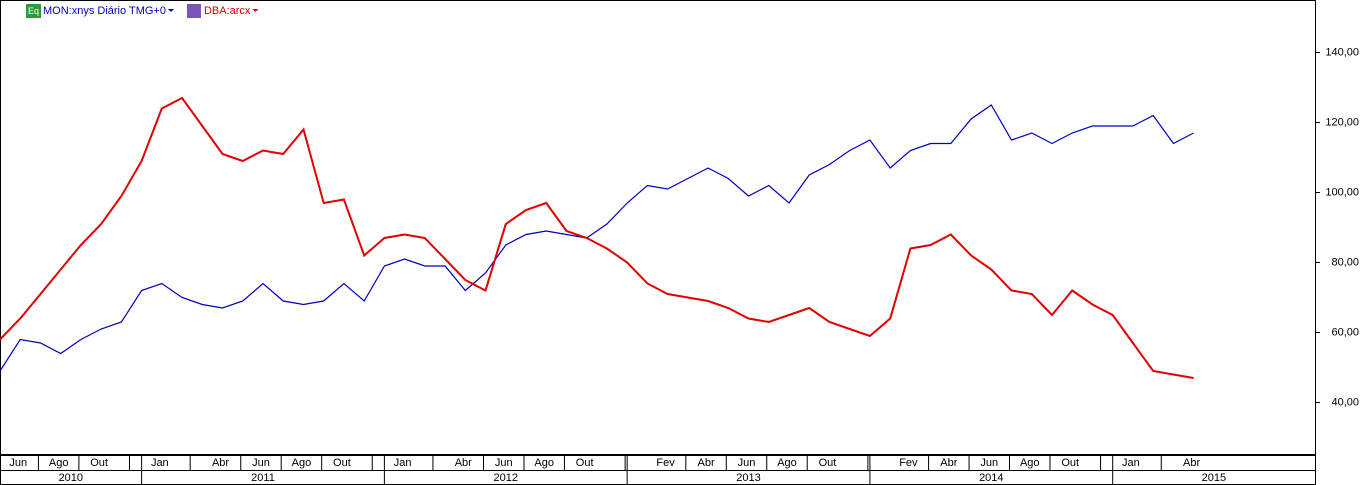 The width and height of the screenshot is (1364, 485). Describe the element at coordinates (1345, 262) in the screenshot. I see `y-tick-label: 80,00` at that location.